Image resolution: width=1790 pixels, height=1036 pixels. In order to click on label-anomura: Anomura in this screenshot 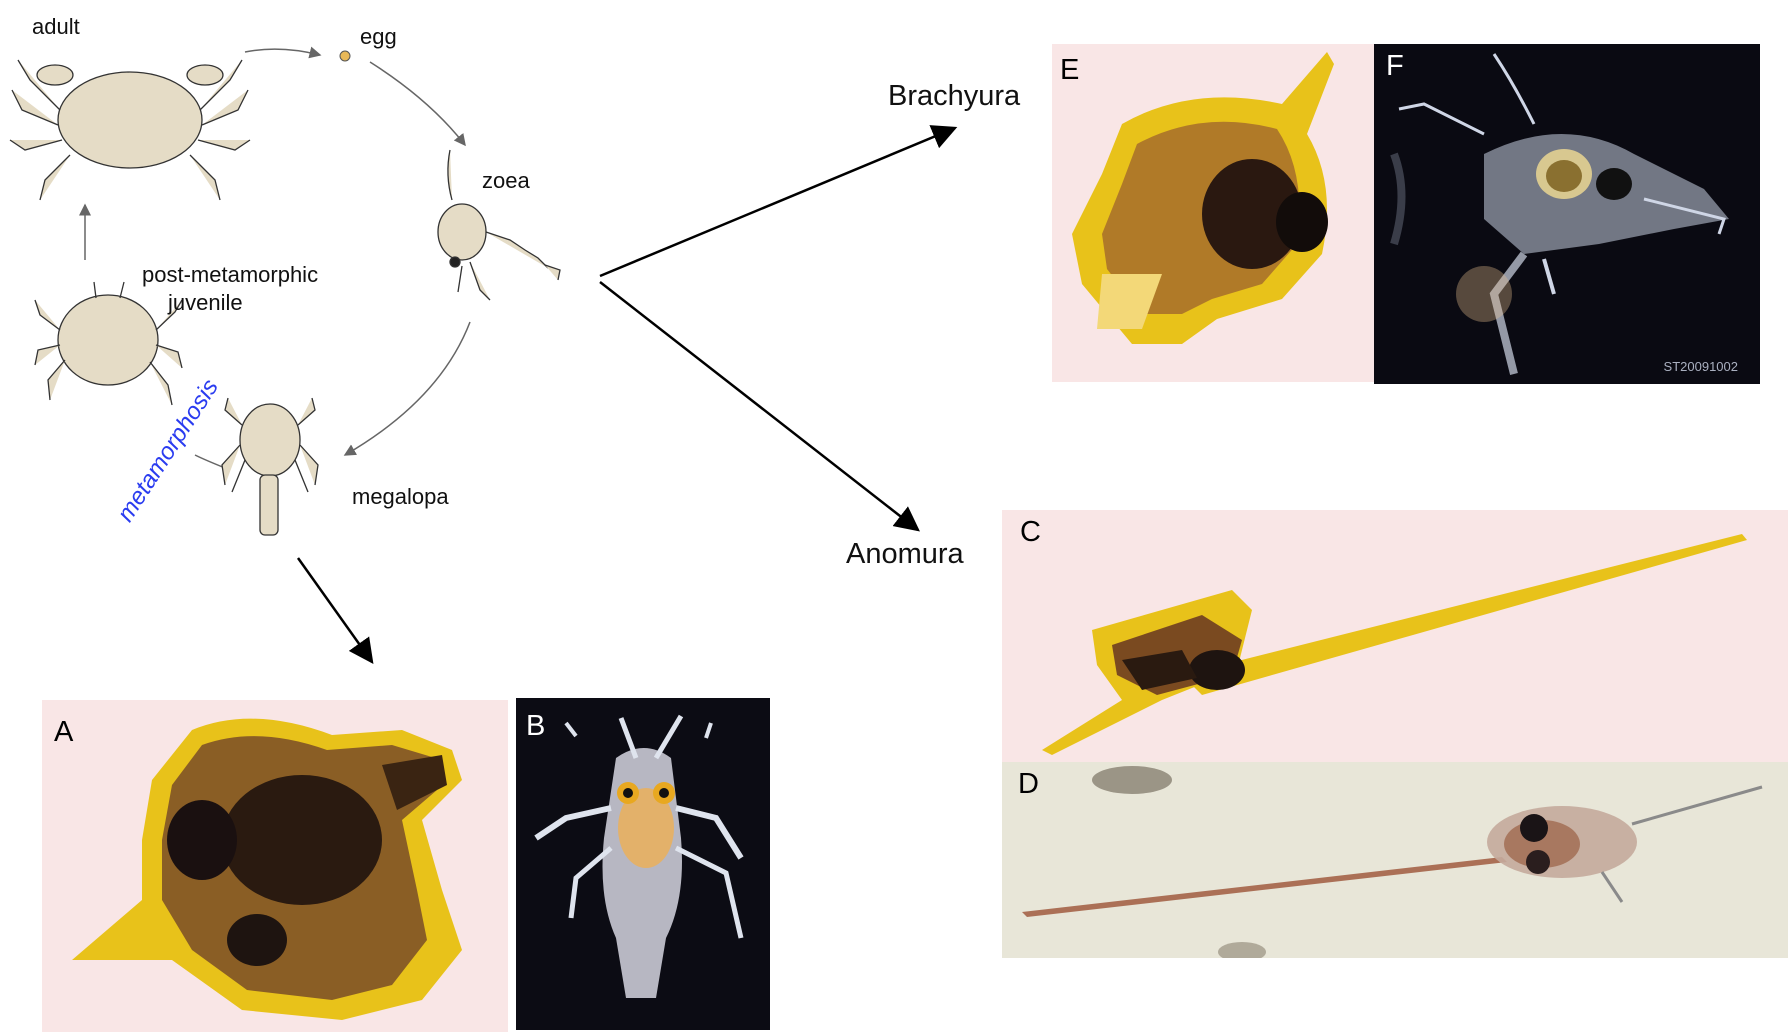, I will do `click(905, 554)`.